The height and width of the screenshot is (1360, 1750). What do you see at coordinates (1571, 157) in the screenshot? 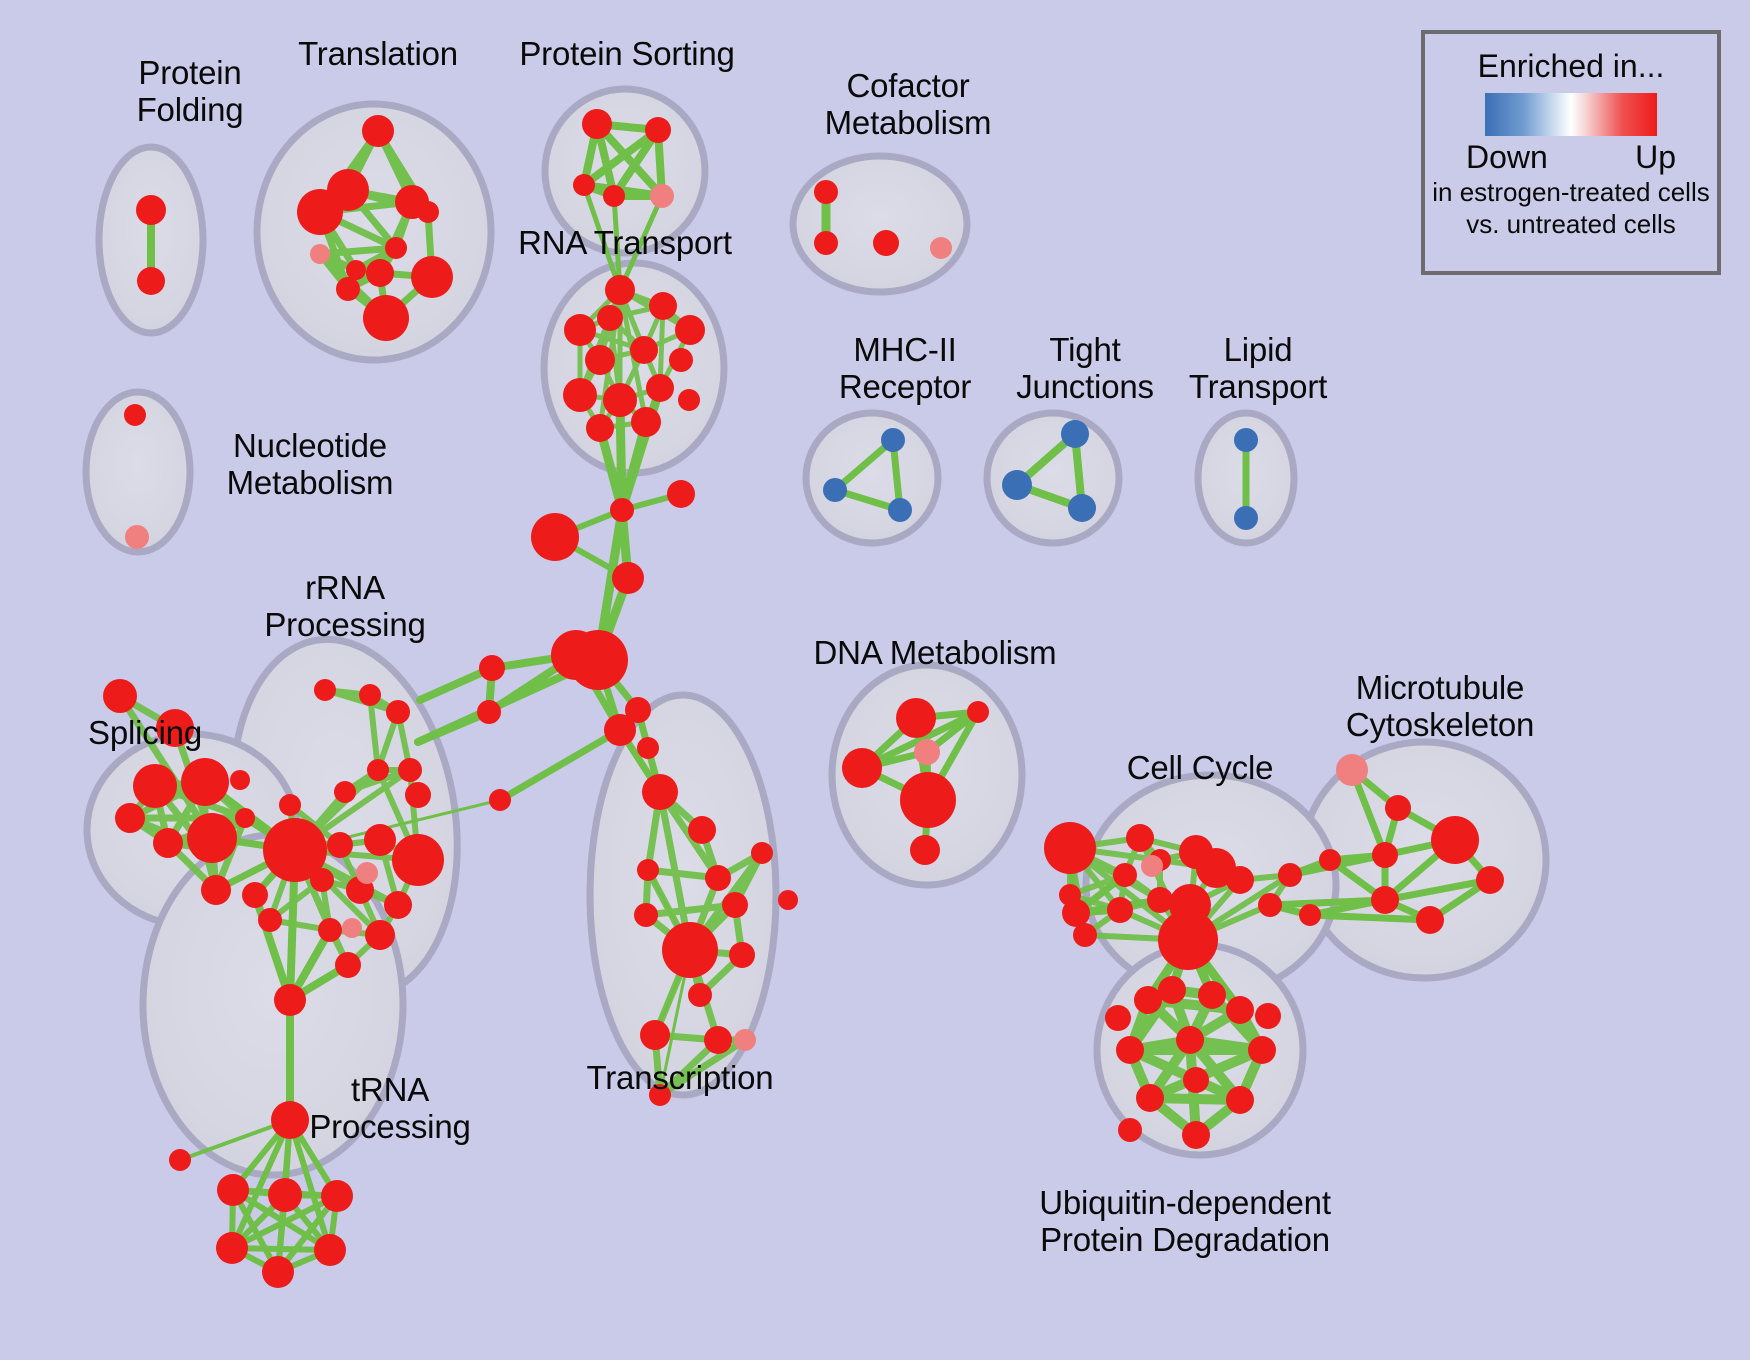
I see `legend-scale-endpoints: Down Up` at bounding box center [1571, 157].